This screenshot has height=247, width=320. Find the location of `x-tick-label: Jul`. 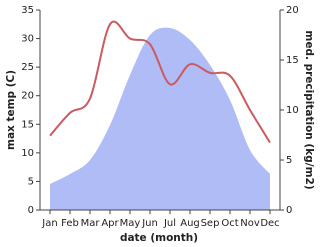

x-tick-label: Jul is located at coordinates (169, 223).